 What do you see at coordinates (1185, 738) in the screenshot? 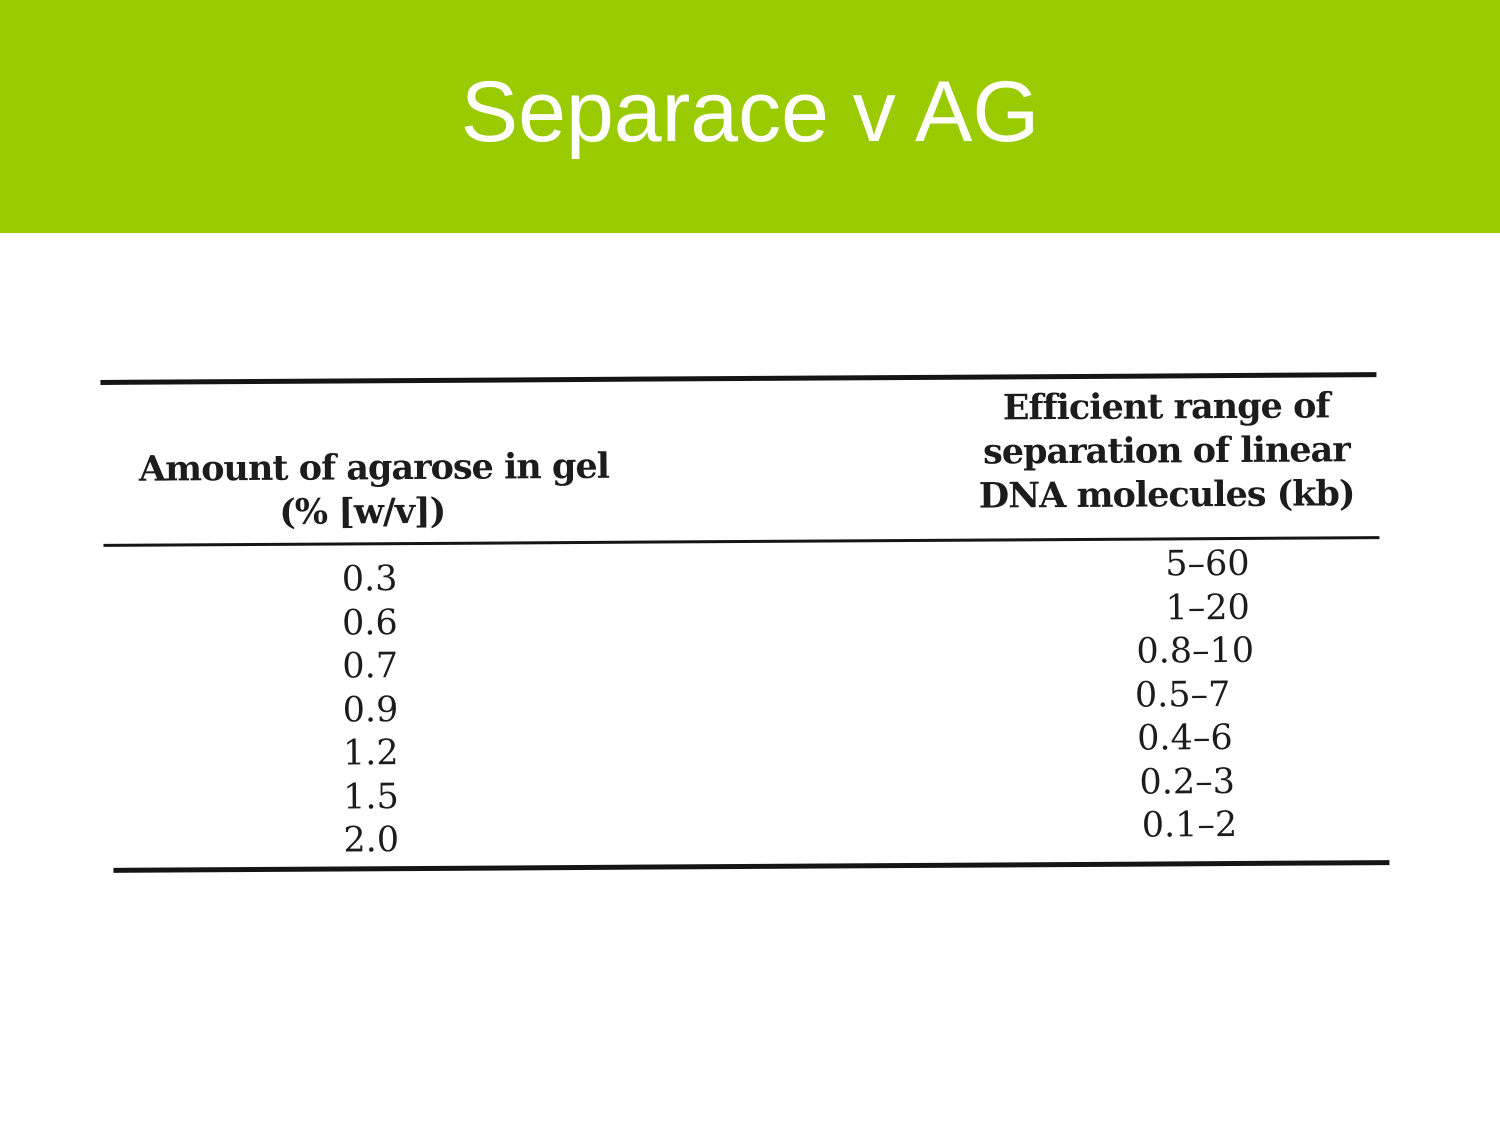
I see `table-cell-range: 0.4–6` at bounding box center [1185, 738].